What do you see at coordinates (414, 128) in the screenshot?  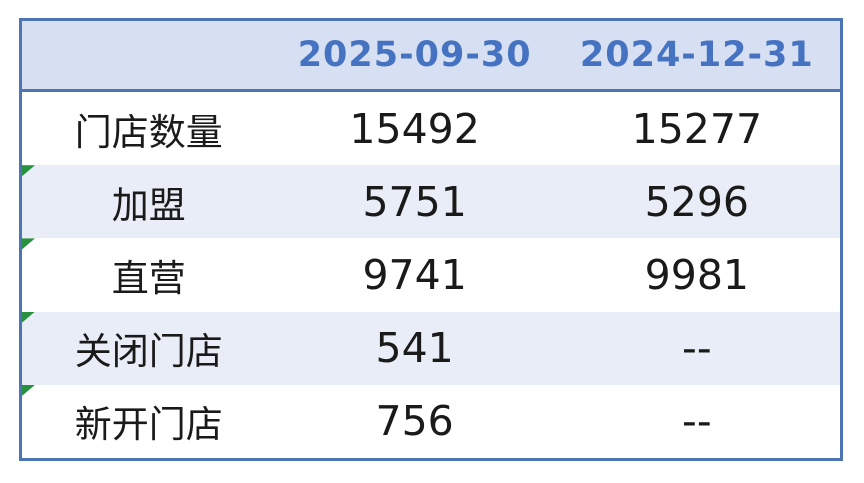 I see `value-current: 15492` at bounding box center [414, 128].